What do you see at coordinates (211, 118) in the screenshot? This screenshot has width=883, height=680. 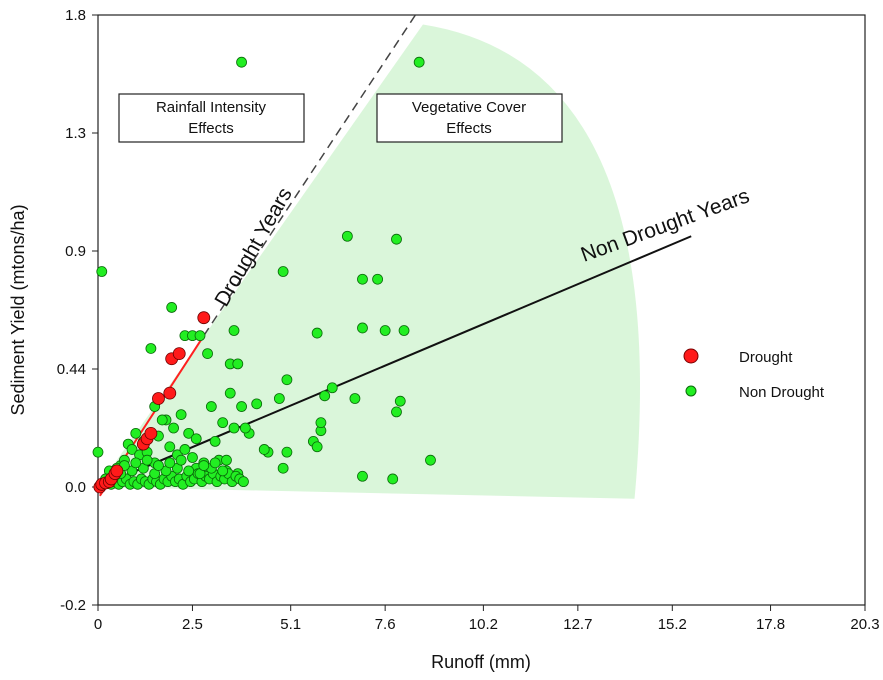 I see `rainfall-intensity-box: Rainfall Intensity Effects` at bounding box center [211, 118].